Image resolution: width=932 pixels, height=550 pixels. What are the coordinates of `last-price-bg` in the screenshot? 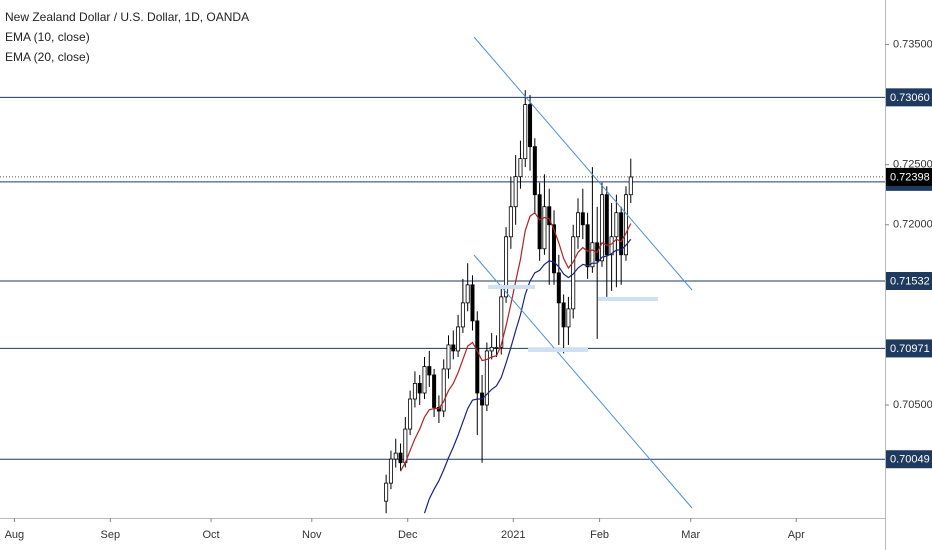 It's located at (909, 176).